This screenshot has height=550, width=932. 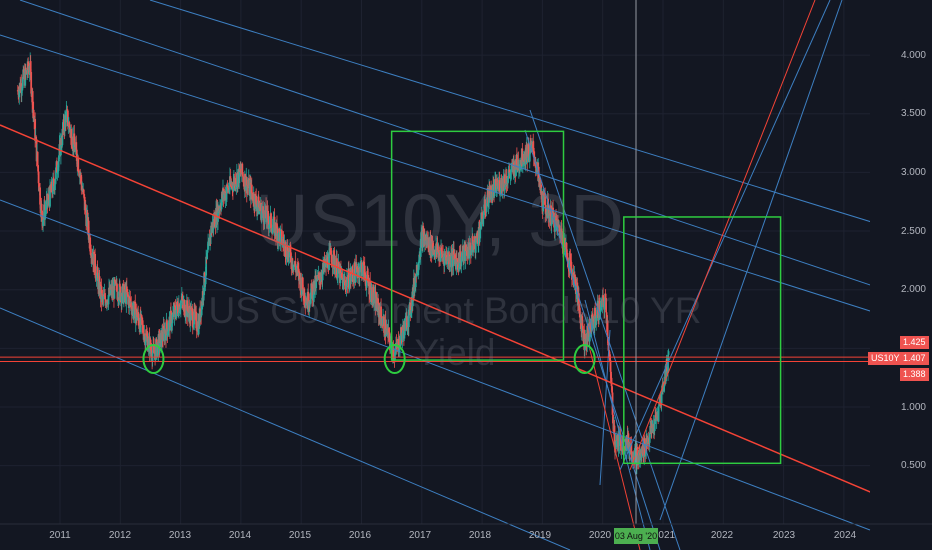 I want to click on watermark-symbol: US10Y, 3D, so click(x=440, y=220).